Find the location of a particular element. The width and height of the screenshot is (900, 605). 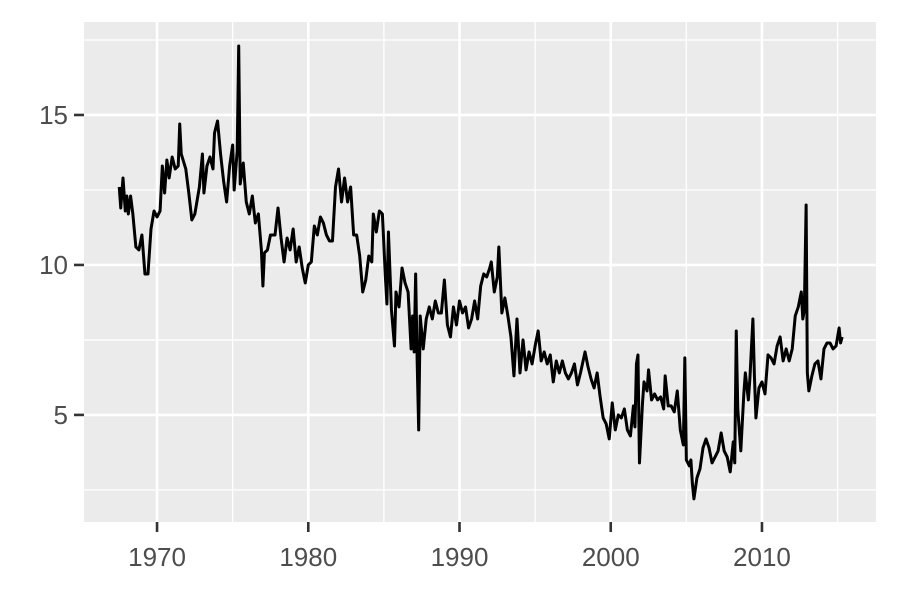

x-tick-label: 2010 is located at coordinates (762, 557).